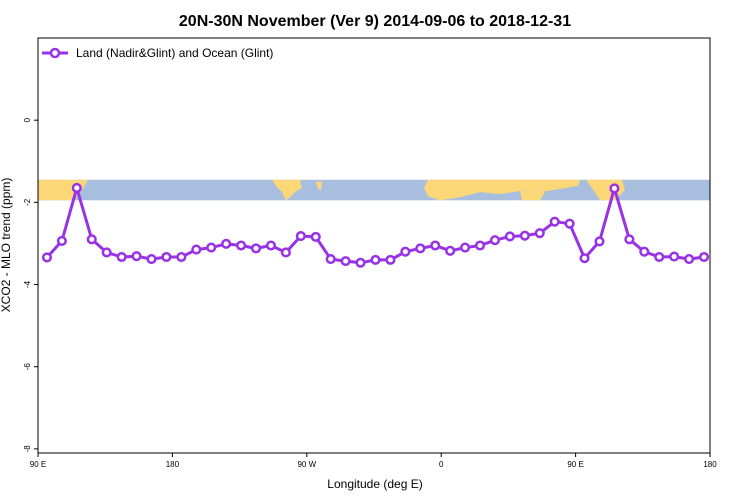  What do you see at coordinates (373, 461) in the screenshot?
I see `x-axis-ticks: 90 E 180 90 W 0 90 E 180` at bounding box center [373, 461].